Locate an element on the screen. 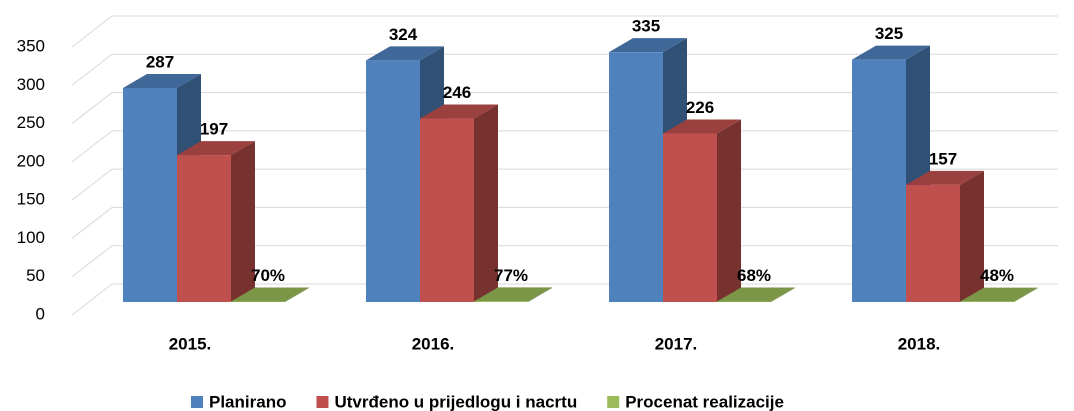 The width and height of the screenshot is (1074, 411). y-tick-label: 200 is located at coordinates (31, 160).